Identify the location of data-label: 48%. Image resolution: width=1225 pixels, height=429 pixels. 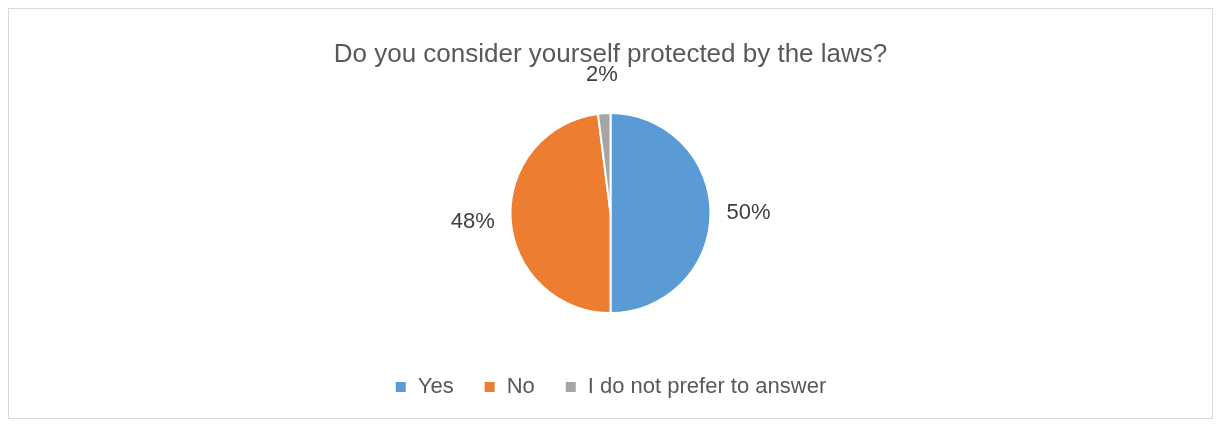
(472, 220).